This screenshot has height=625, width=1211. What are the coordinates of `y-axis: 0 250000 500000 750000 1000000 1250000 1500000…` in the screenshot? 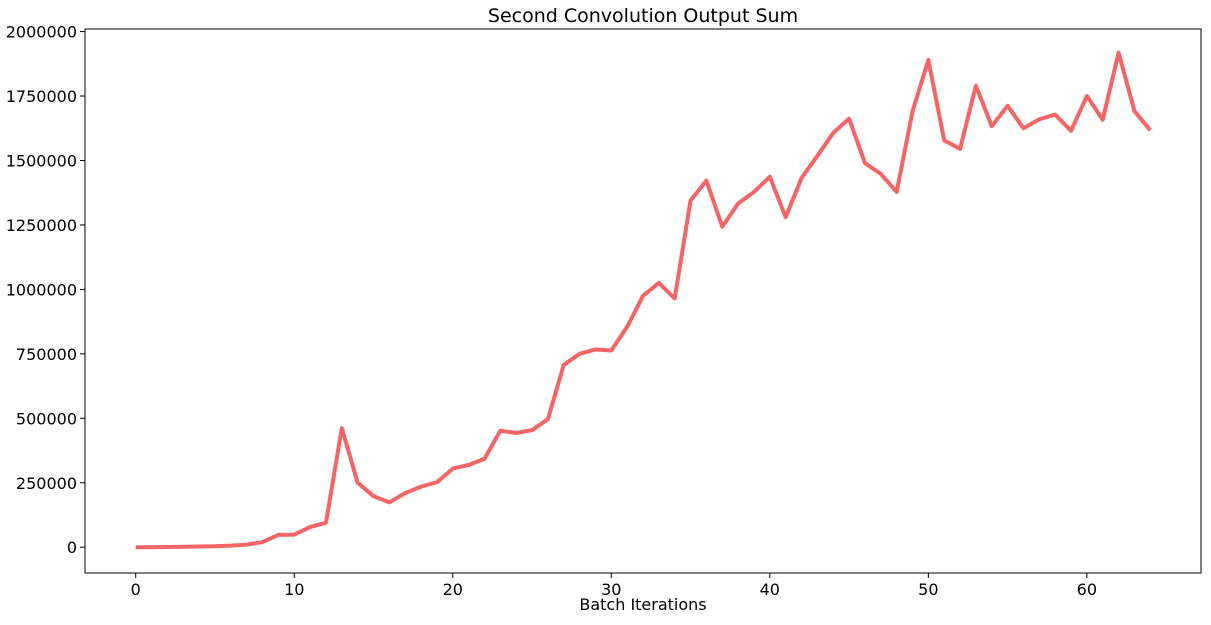 It's located at (45, 290).